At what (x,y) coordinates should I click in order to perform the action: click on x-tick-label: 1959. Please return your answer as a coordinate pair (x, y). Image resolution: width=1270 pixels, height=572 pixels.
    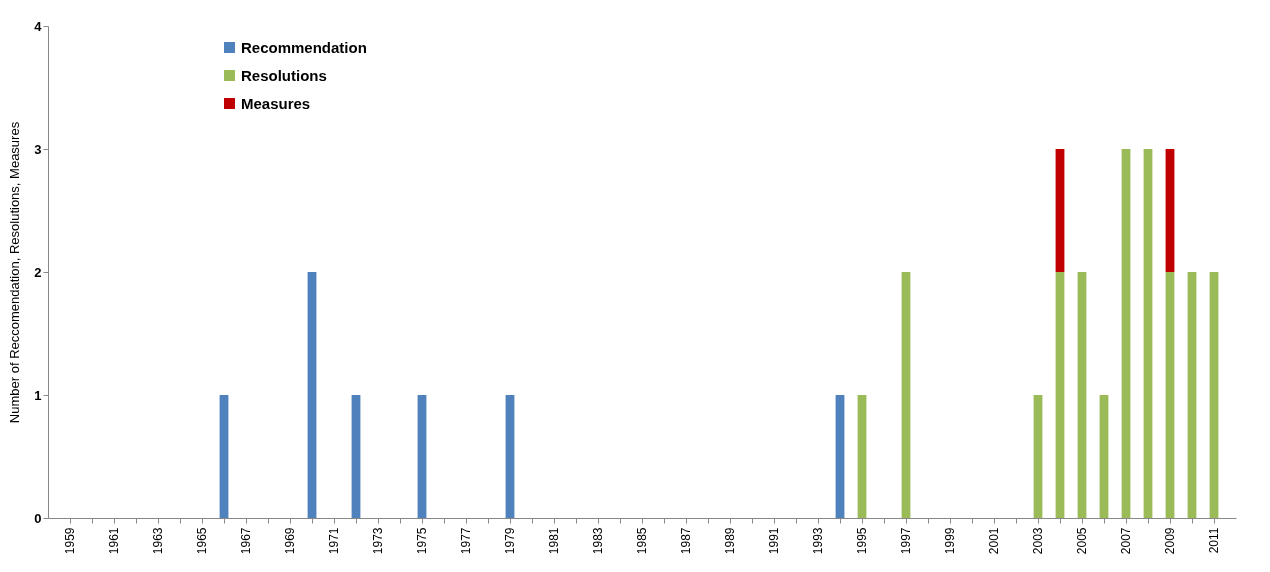
    Looking at the image, I should click on (70, 541).